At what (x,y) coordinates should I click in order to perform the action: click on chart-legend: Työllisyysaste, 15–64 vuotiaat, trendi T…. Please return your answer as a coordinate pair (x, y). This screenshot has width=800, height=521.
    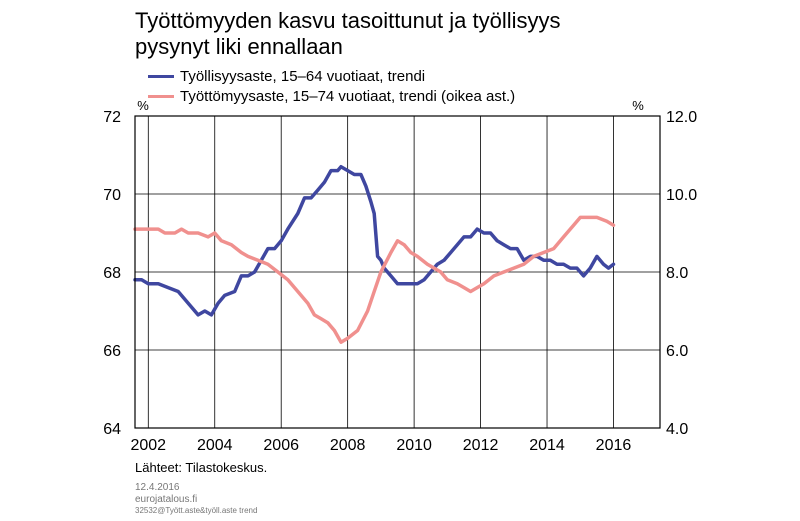
    Looking at the image, I should click on (331, 86).